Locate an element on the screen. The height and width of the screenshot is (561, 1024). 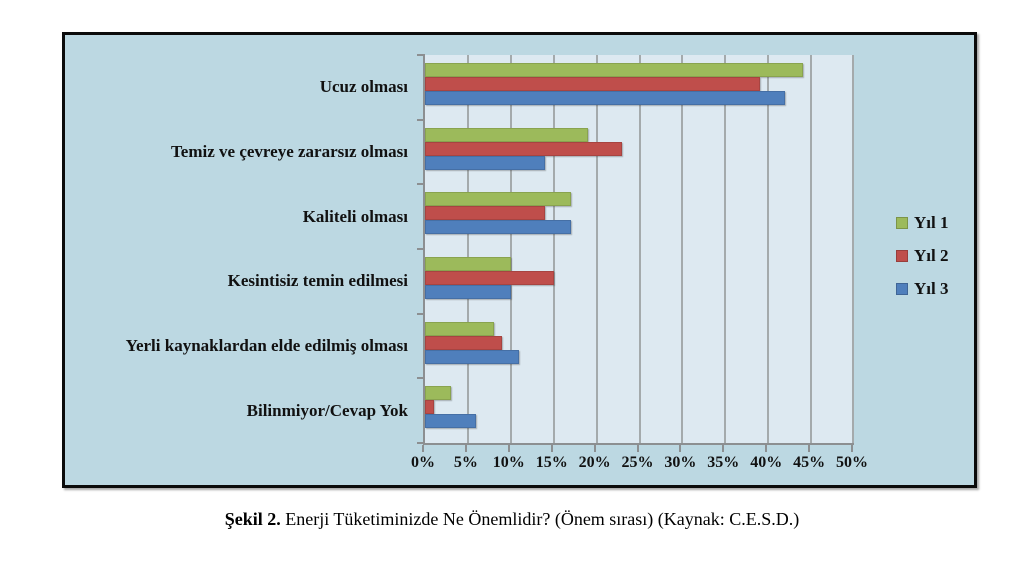
legend-item: Yıl 3 is located at coordinates (922, 288).